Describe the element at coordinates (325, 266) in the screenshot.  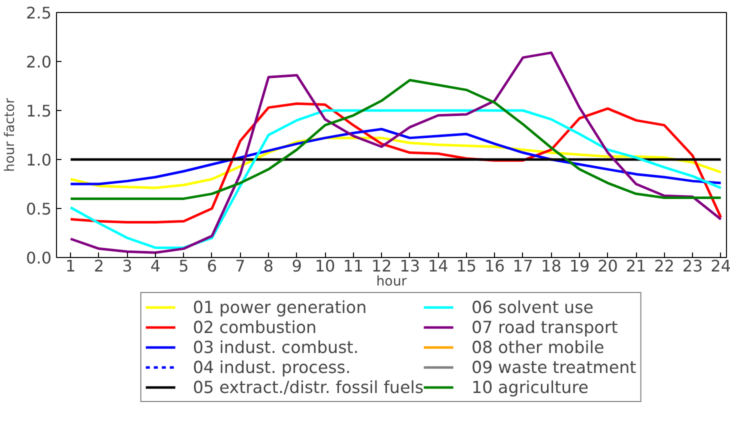
I see `x-tick-label: 10` at that location.